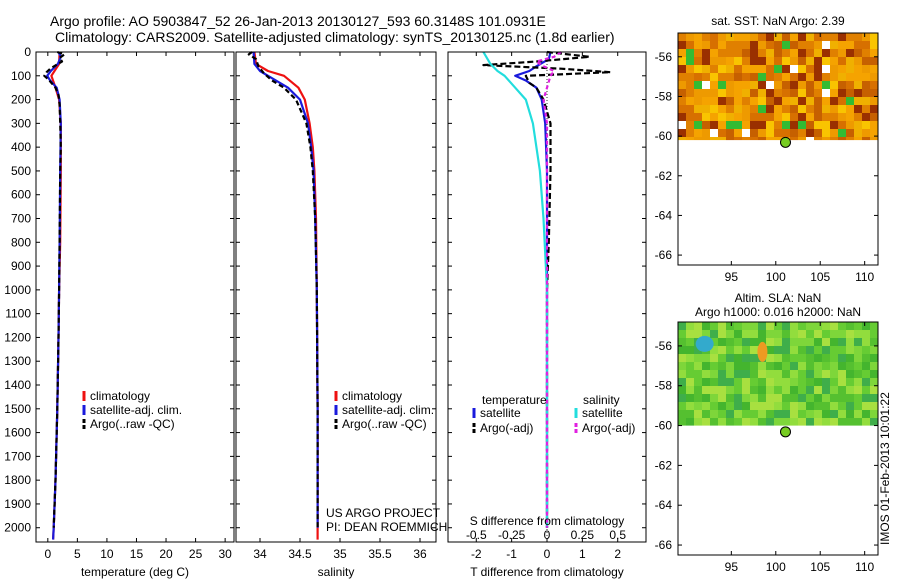  What do you see at coordinates (386, 527) in the screenshot?
I see `project-annotation-line-2: PI: DEAN ROEMMICH` at bounding box center [386, 527].